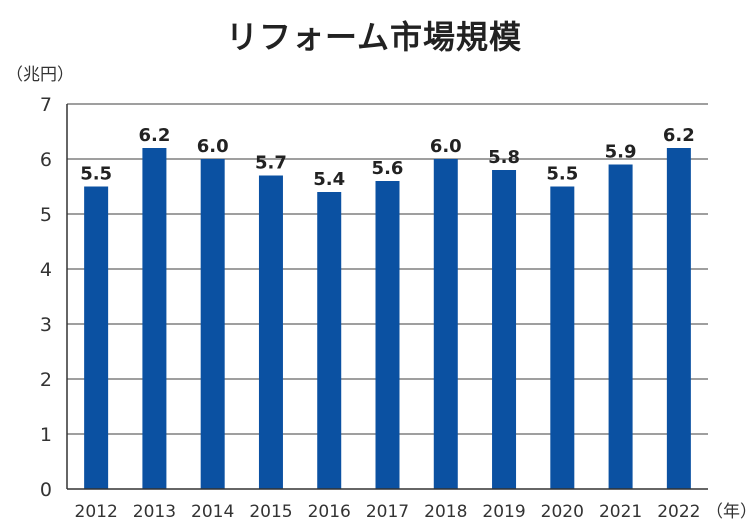 The image size is (748, 523). I want to click on x-tick-label: 2017, so click(387, 512).